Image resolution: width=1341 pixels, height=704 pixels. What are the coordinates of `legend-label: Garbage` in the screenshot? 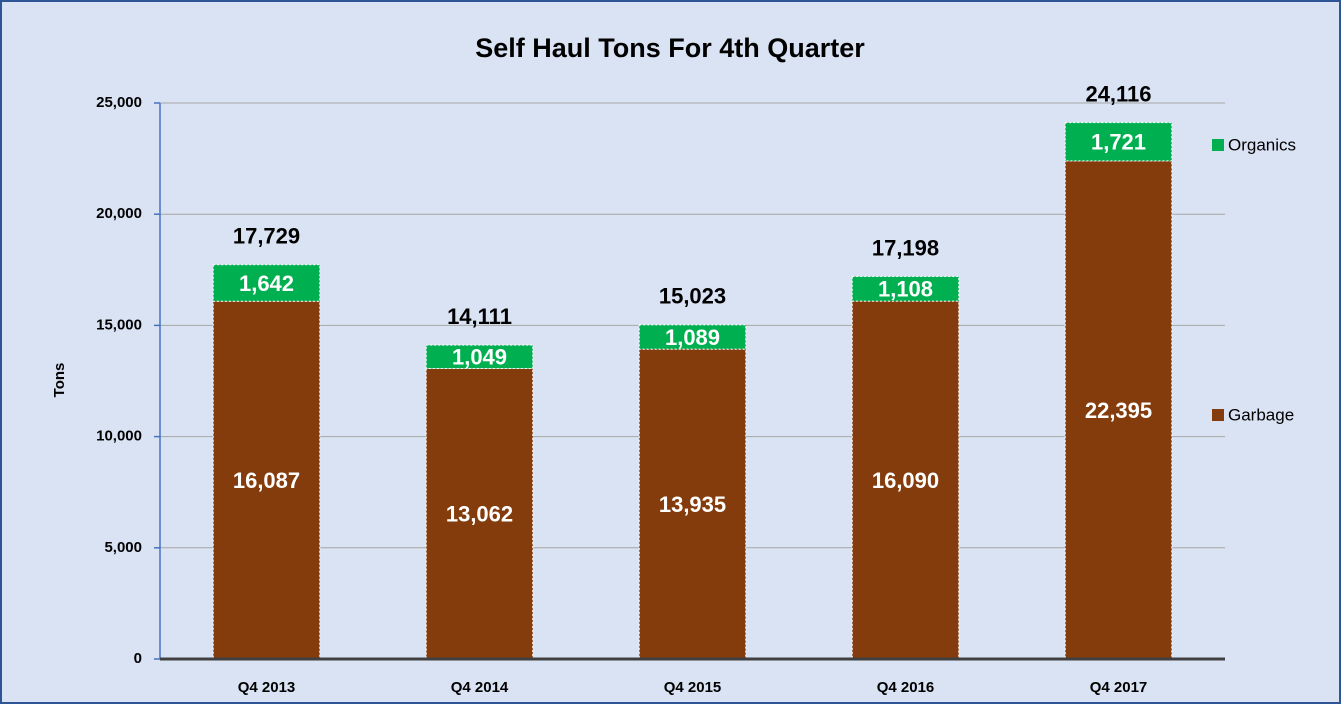 It's located at (1261, 414).